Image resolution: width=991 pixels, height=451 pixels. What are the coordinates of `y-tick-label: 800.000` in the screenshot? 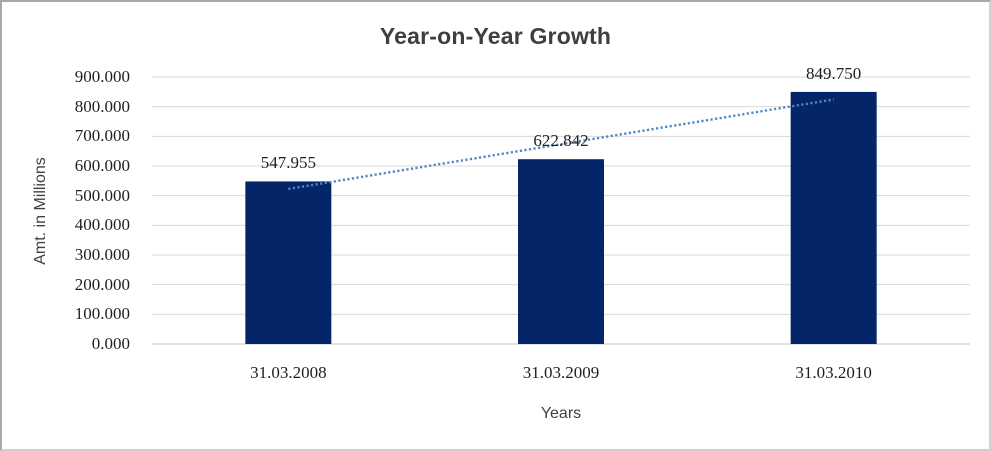 It's located at (102, 106).